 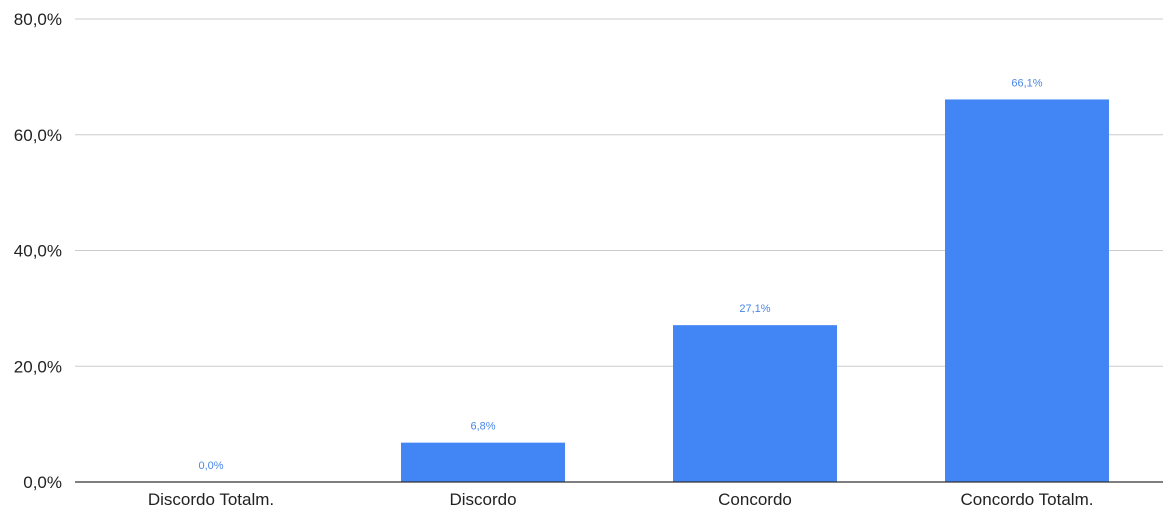 What do you see at coordinates (1026, 83) in the screenshot?
I see `data-label: 66,1%` at bounding box center [1026, 83].